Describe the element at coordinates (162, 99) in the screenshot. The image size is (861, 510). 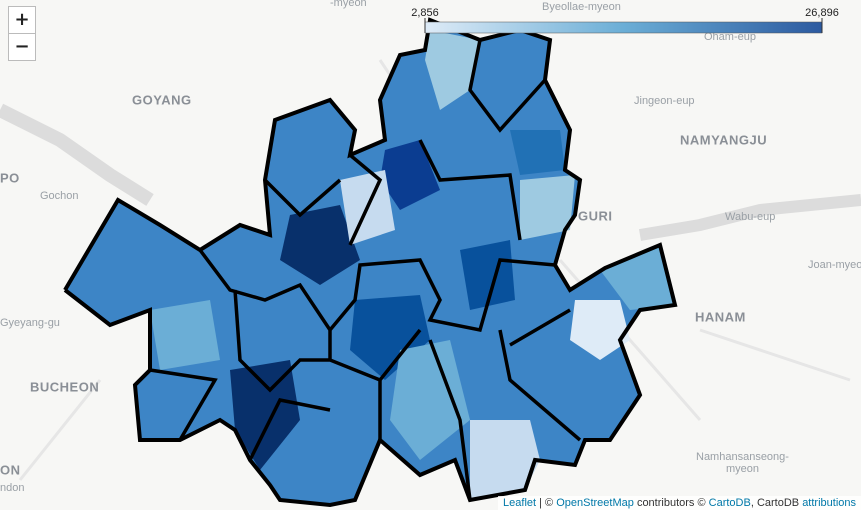
I see `place-label: GOYANG` at that location.